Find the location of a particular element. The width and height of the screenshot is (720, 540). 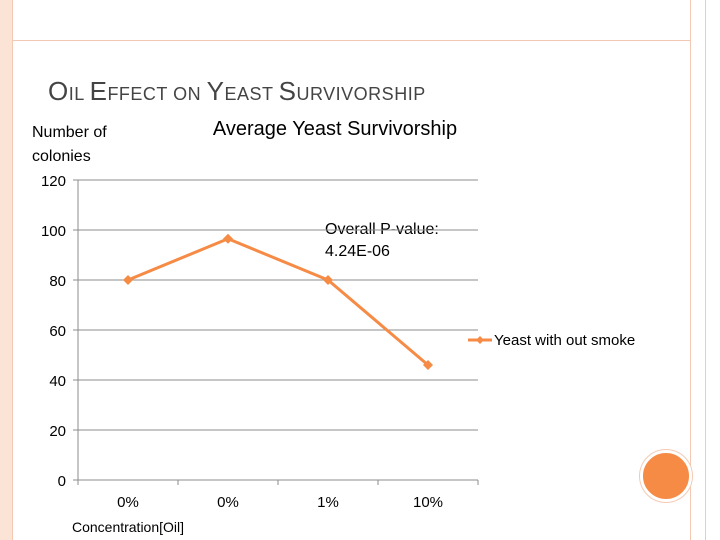

x-axis-label: Concentration[Oil] is located at coordinates (128, 527).